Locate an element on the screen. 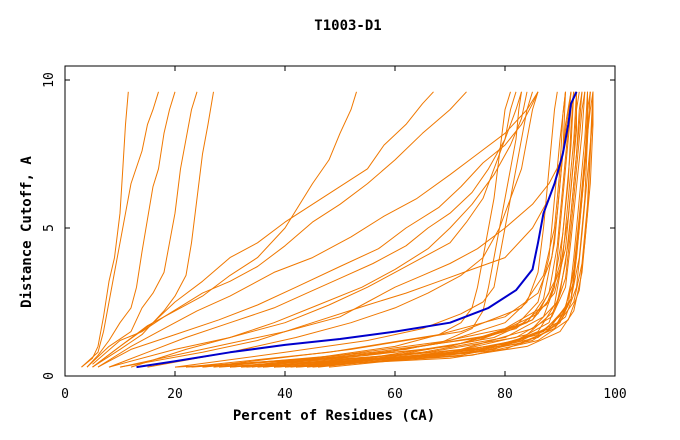 The image size is (680, 440). y-axis-label: Distance Cutoff, A is located at coordinates (27, 232).